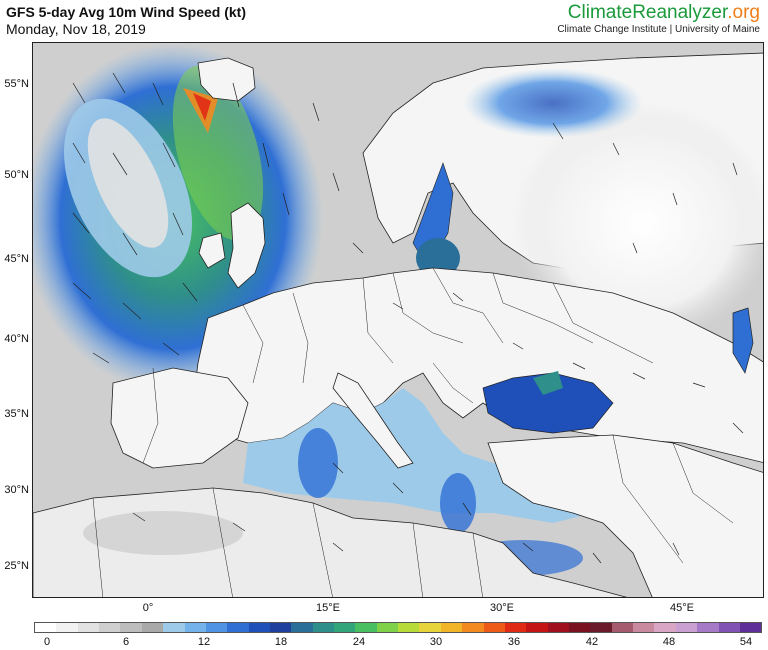 The height and width of the screenshot is (650, 768). Describe the element at coordinates (553, 103) in the screenshot. I see `barents-wind` at that location.